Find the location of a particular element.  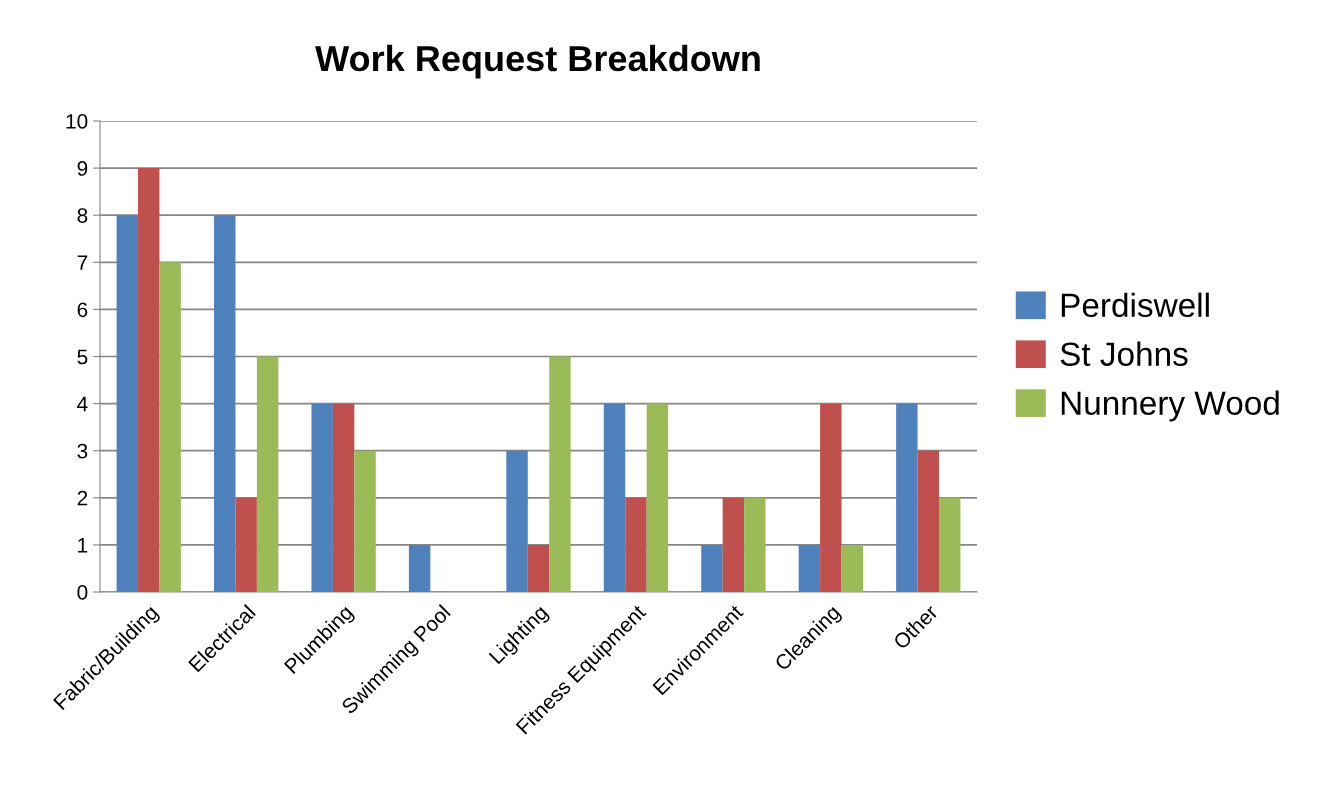

legend-label: St Johns is located at coordinates (1124, 354).